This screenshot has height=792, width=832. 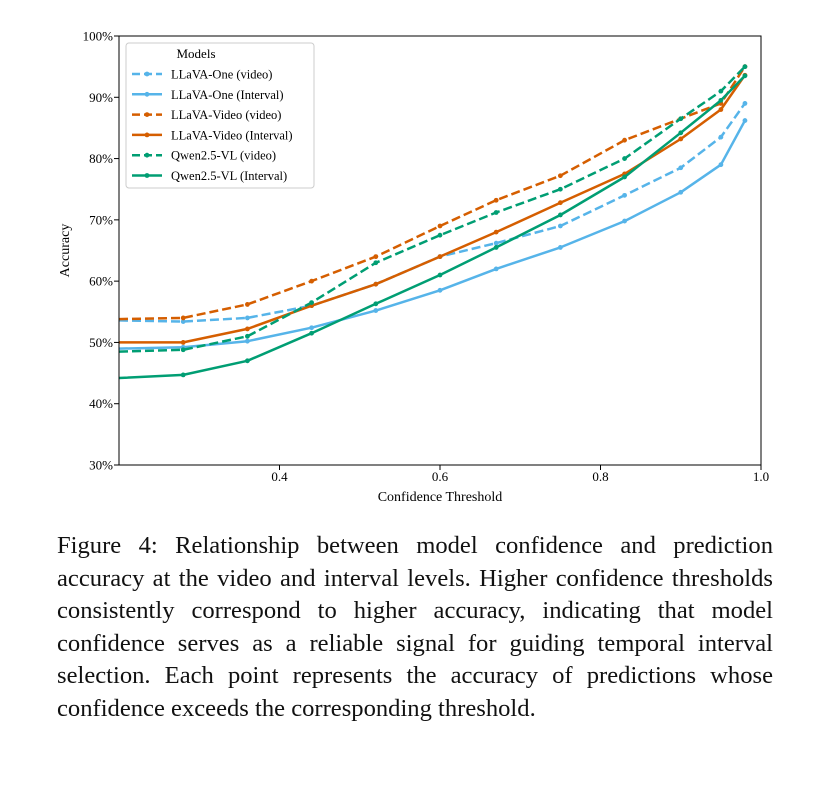 What do you see at coordinates (223, 156) in the screenshot?
I see `legend-label: Qwen2.5-VL (video)` at bounding box center [223, 156].